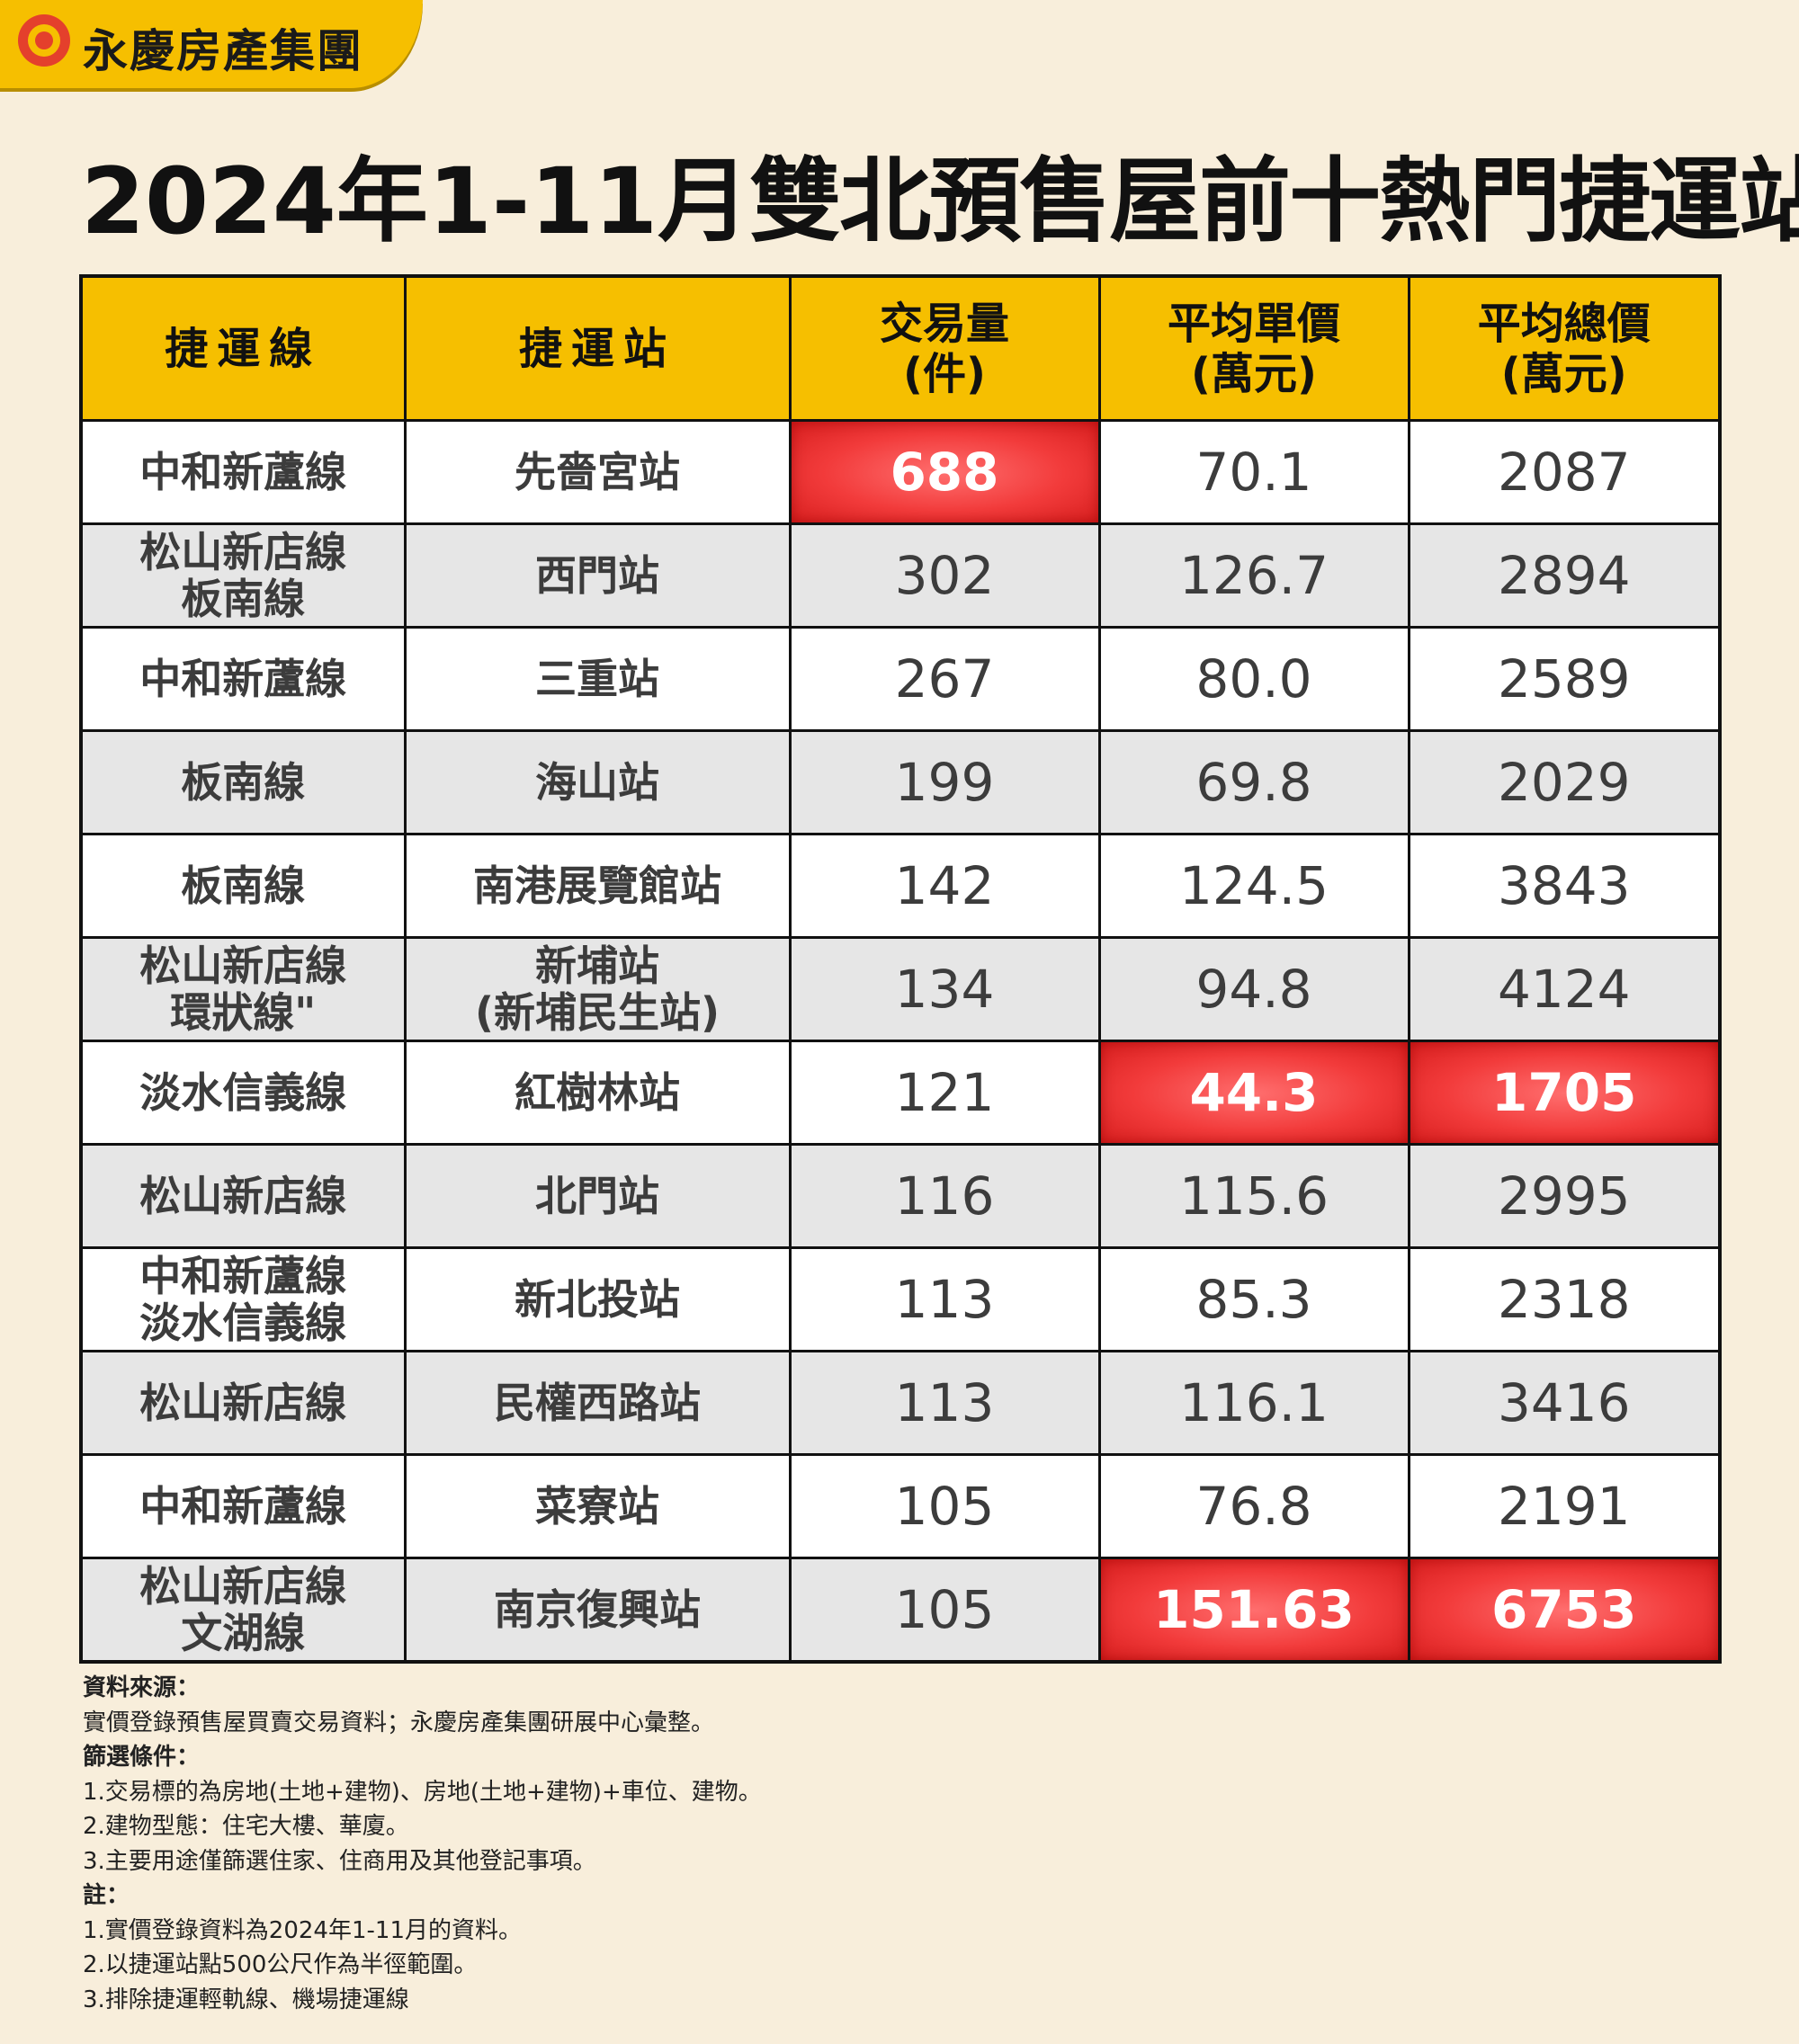  Describe the element at coordinates (1253, 1196) in the screenshot. I see `cell-unit-price: 115.6` at that location.